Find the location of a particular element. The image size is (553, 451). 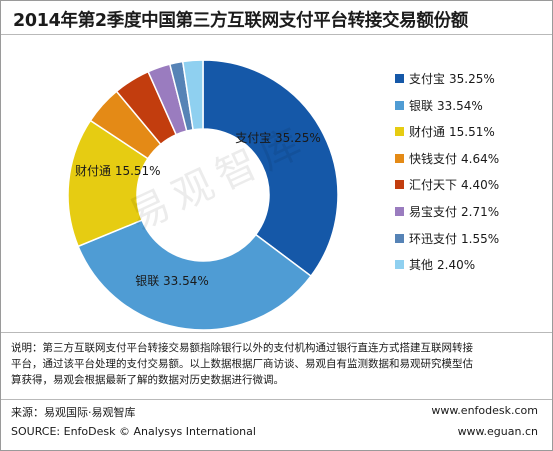

legend-label: 其他 is located at coordinates (421, 265).